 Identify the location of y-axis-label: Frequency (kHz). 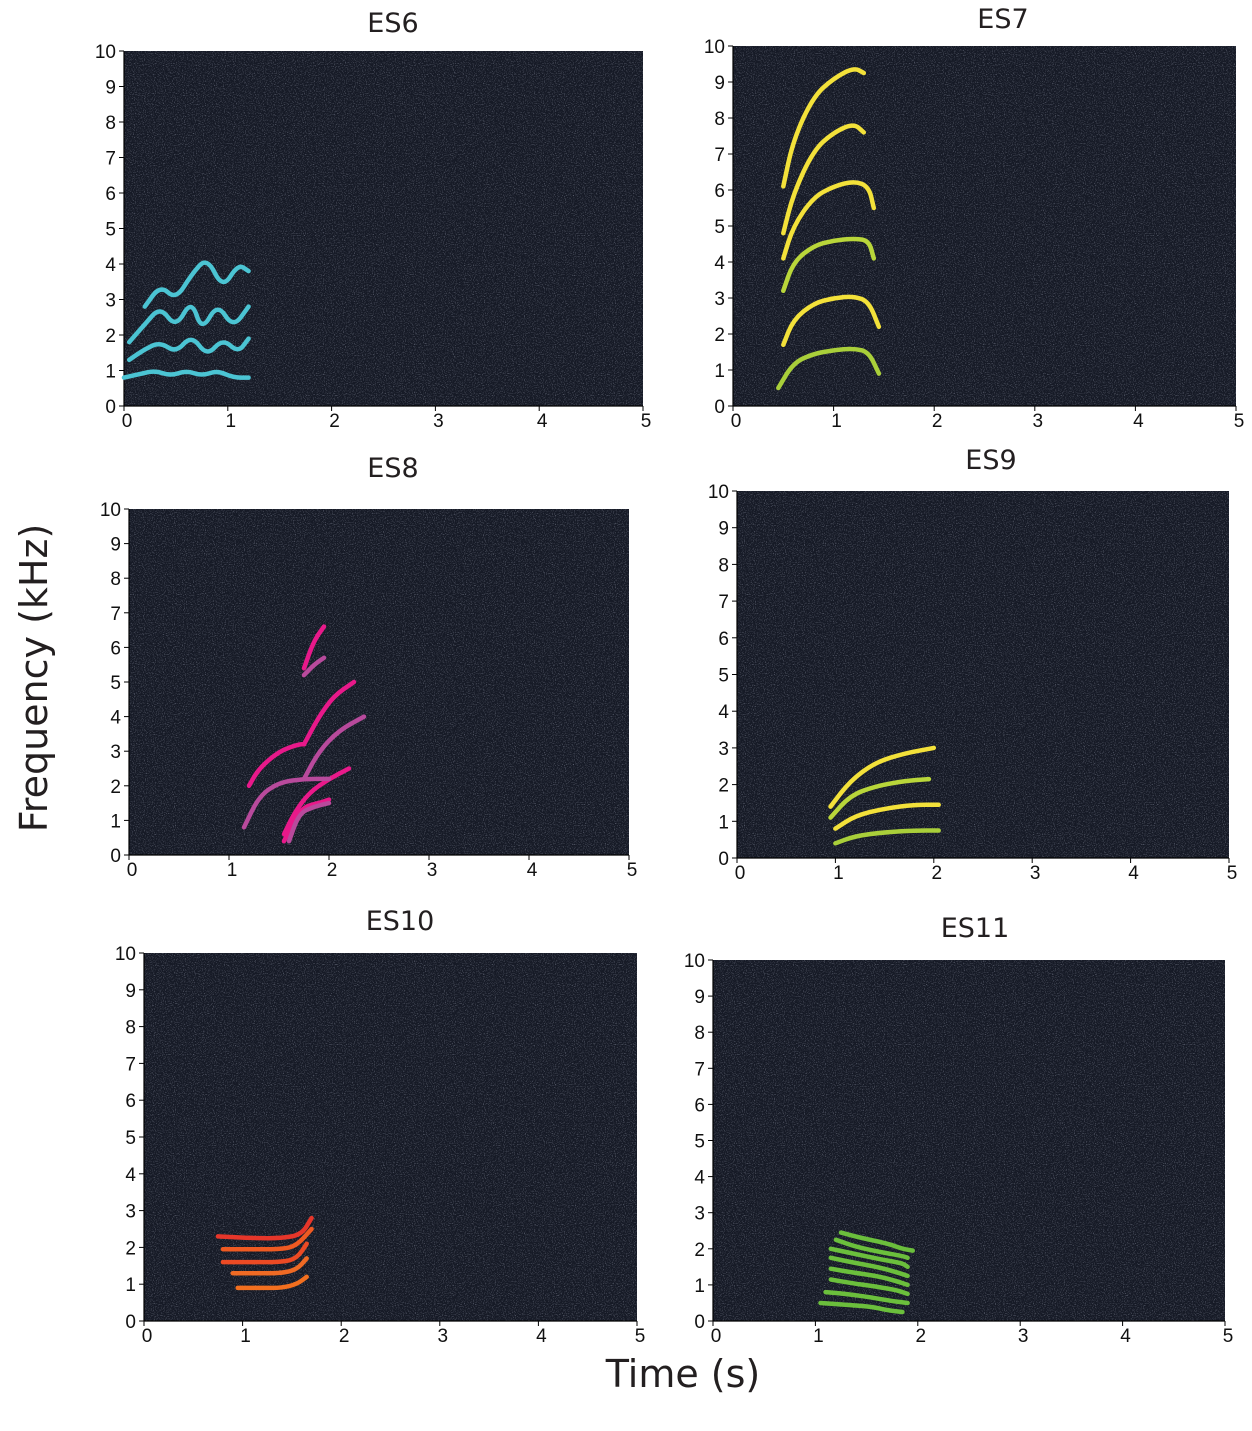
(34, 678).